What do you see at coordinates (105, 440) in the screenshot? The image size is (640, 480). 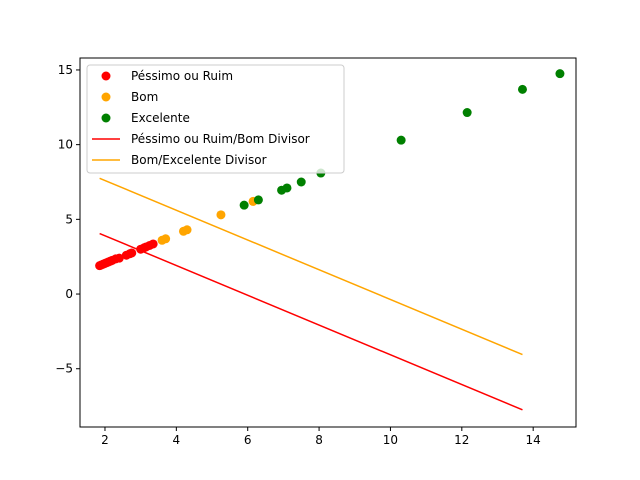 I see `x-tick-label: 2` at bounding box center [105, 440].